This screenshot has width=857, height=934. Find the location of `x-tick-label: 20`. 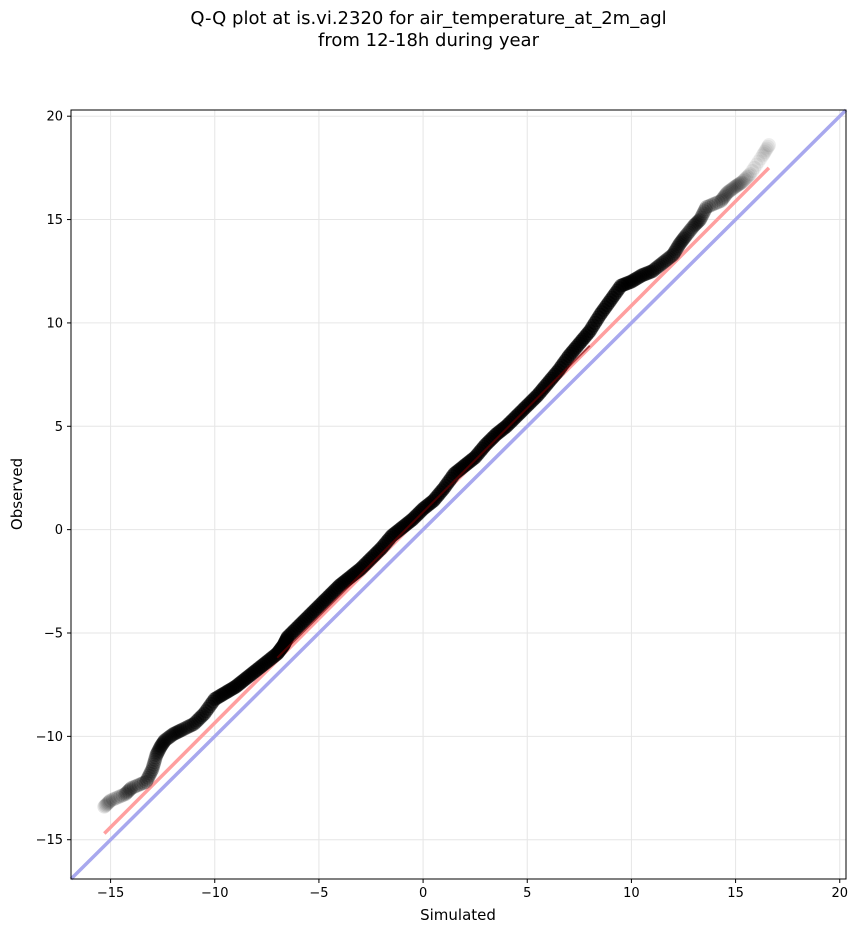

x-tick-label: 20 is located at coordinates (839, 893).